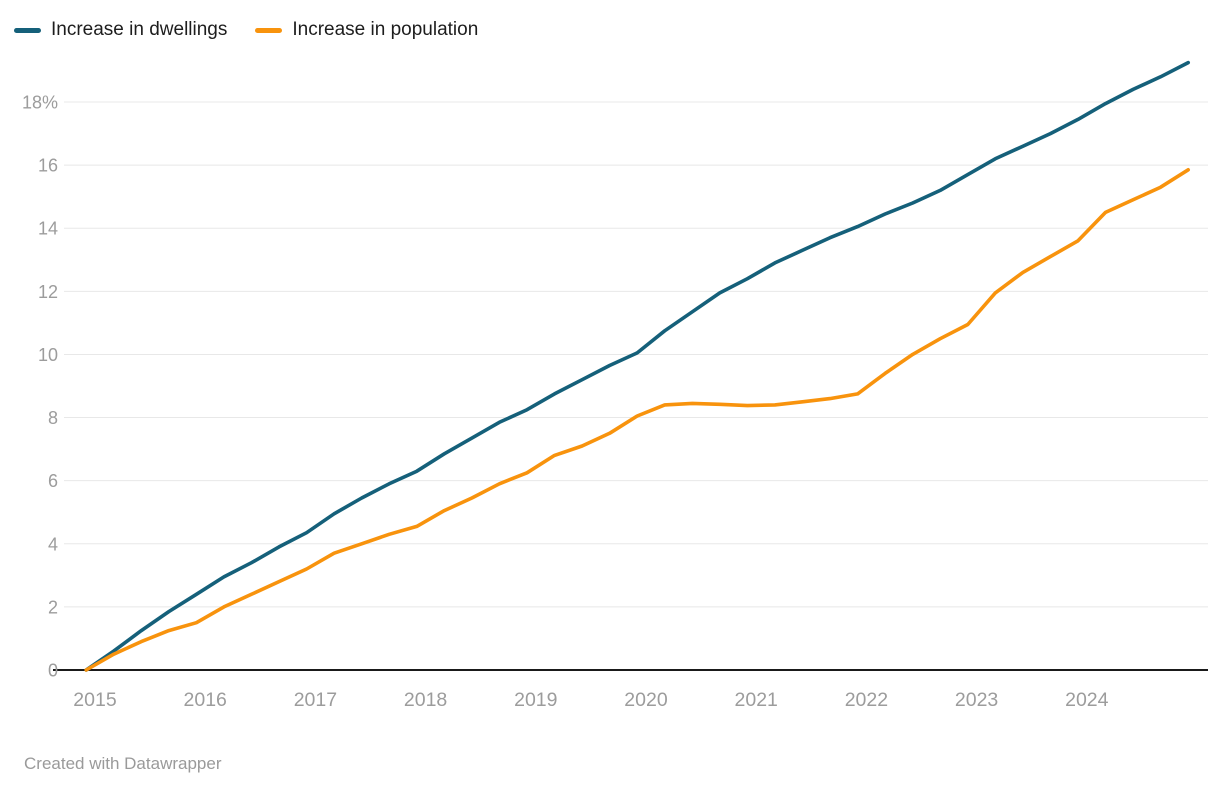 This screenshot has width=1220, height=786. I want to click on x-tick-label: 2020, so click(646, 700).